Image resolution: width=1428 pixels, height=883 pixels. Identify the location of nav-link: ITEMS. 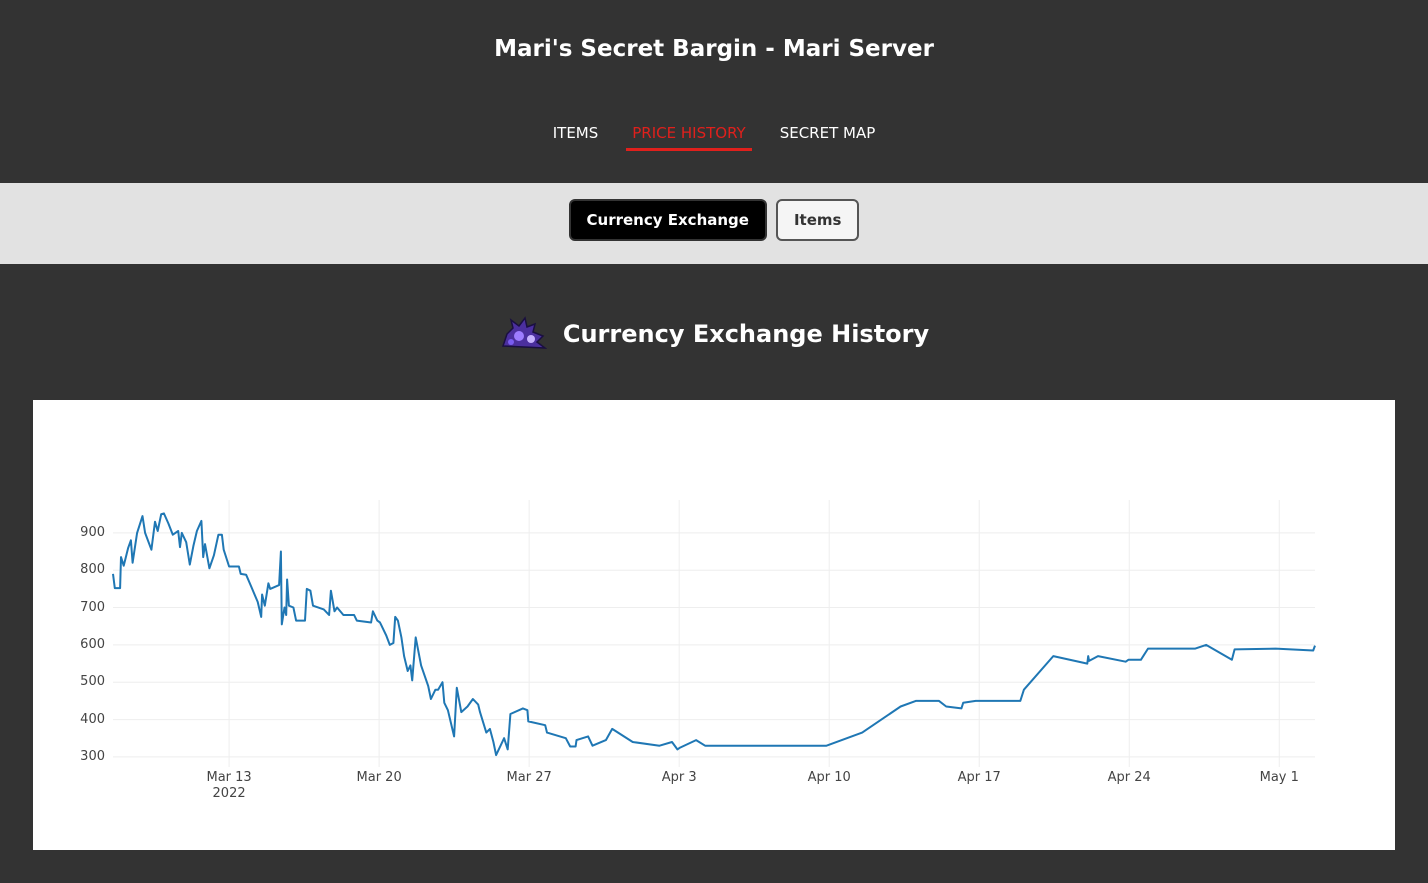
(575, 133).